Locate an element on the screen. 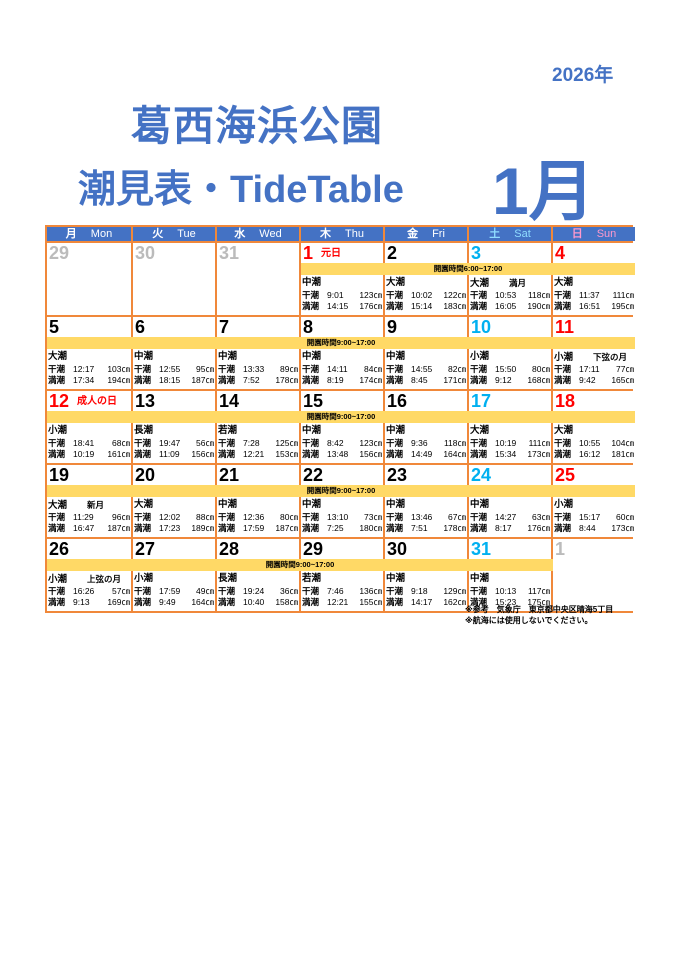 This screenshot has height=962, width=680. high-tide-height: 176㎝ is located at coordinates (538, 528).